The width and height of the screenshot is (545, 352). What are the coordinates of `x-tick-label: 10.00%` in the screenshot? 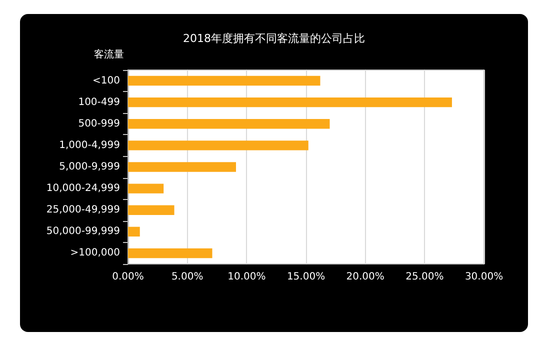 It's located at (247, 277).